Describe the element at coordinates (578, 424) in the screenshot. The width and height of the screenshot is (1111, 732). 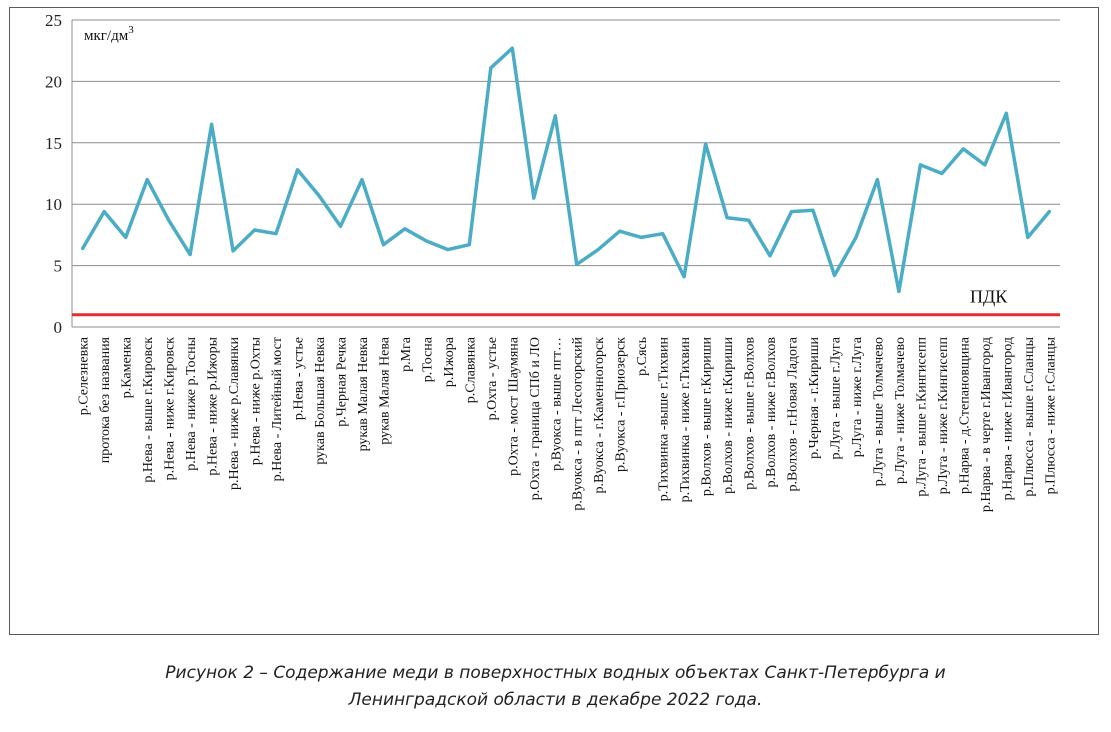
I see `x-category-label: р.Вуокса - в пгт Лесогорский` at that location.